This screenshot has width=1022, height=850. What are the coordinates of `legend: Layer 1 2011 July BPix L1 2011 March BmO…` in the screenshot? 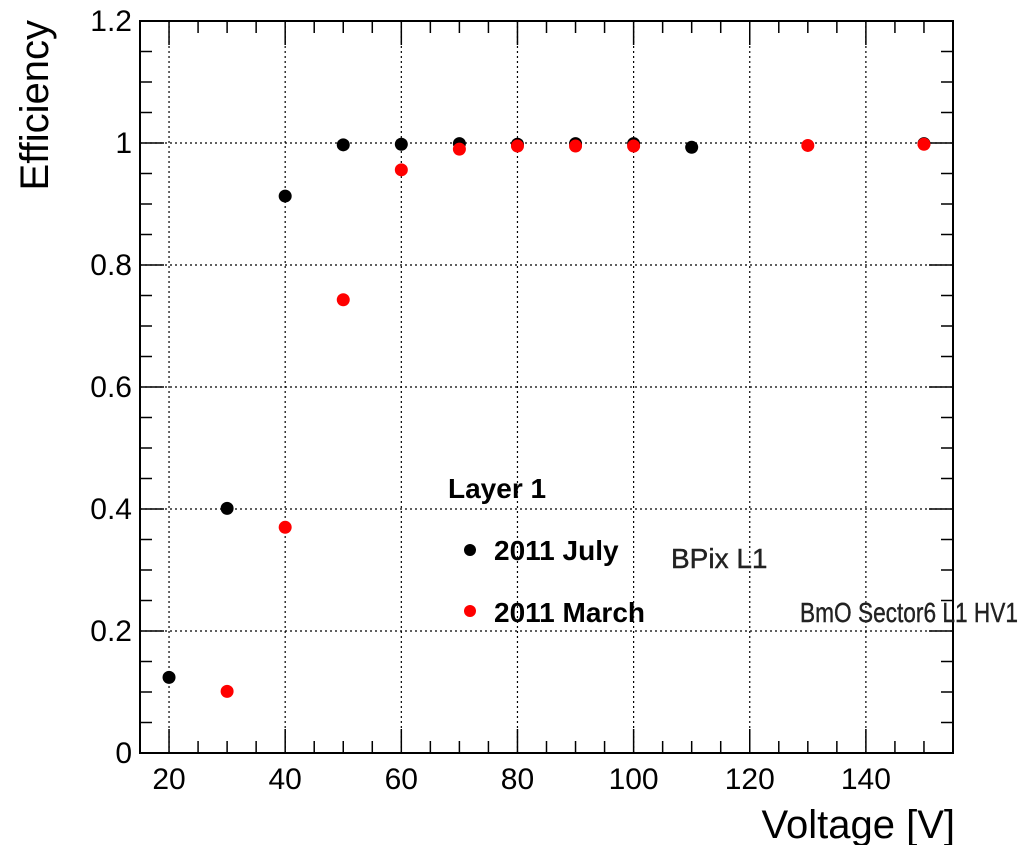 It's located at (733, 550).